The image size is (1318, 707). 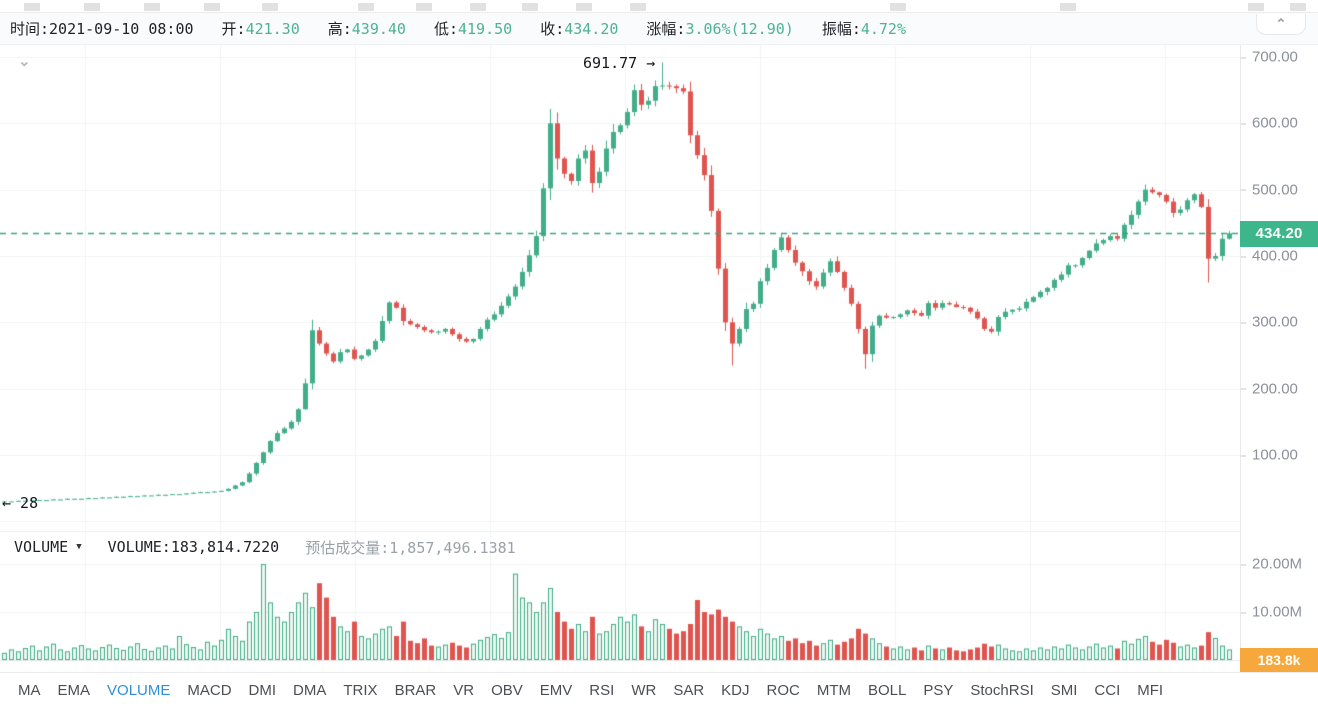 What do you see at coordinates (209, 690) in the screenshot?
I see `tab-macd: MACD` at bounding box center [209, 690].